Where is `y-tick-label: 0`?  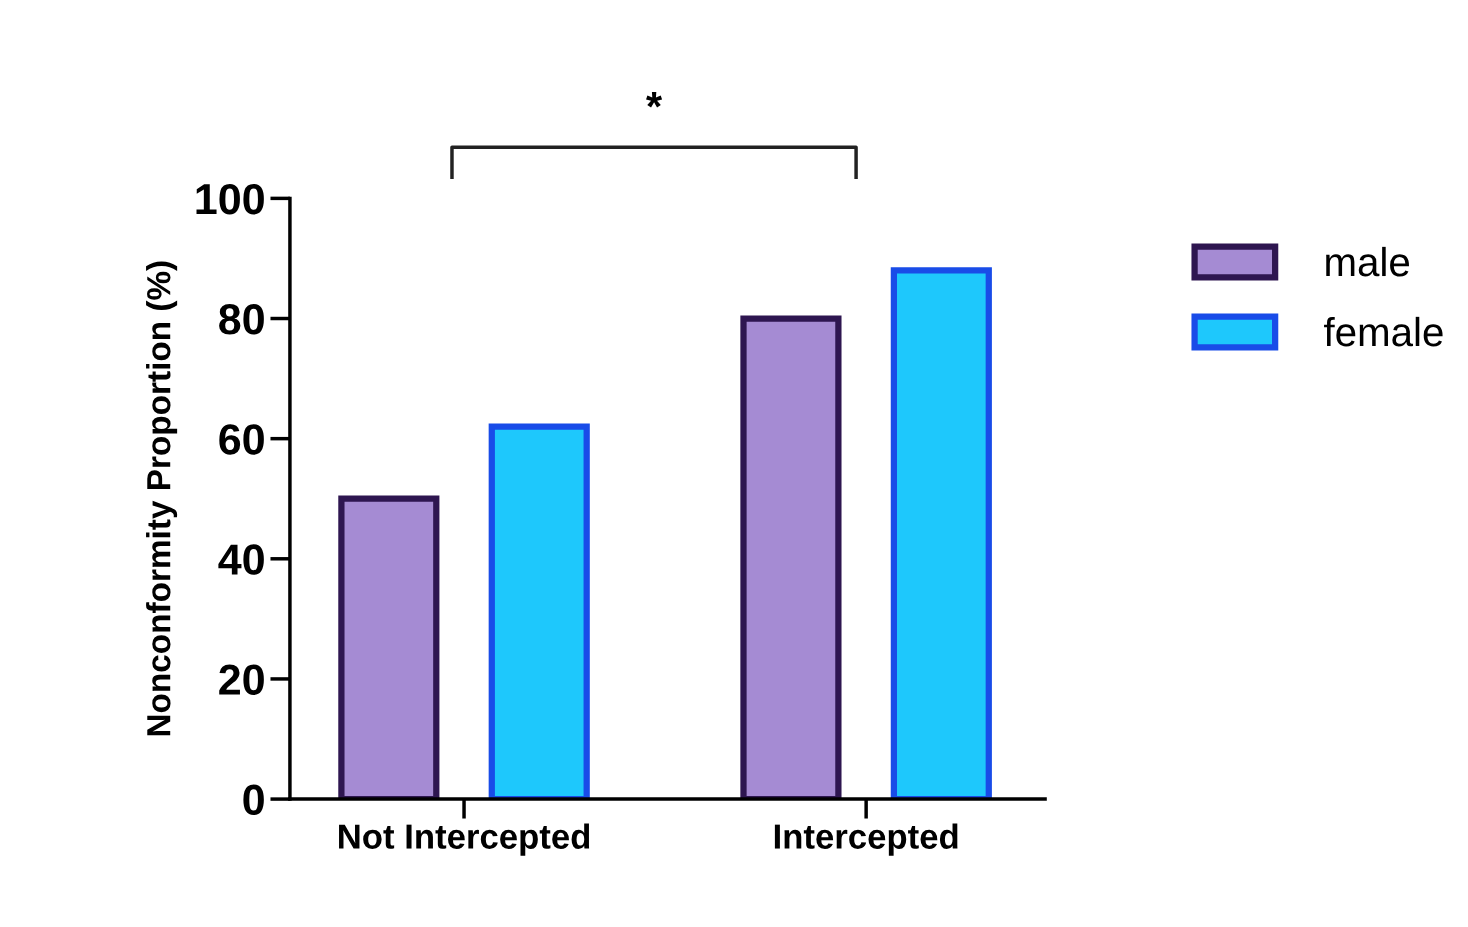 y-tick-label: 0 is located at coordinates (253, 800).